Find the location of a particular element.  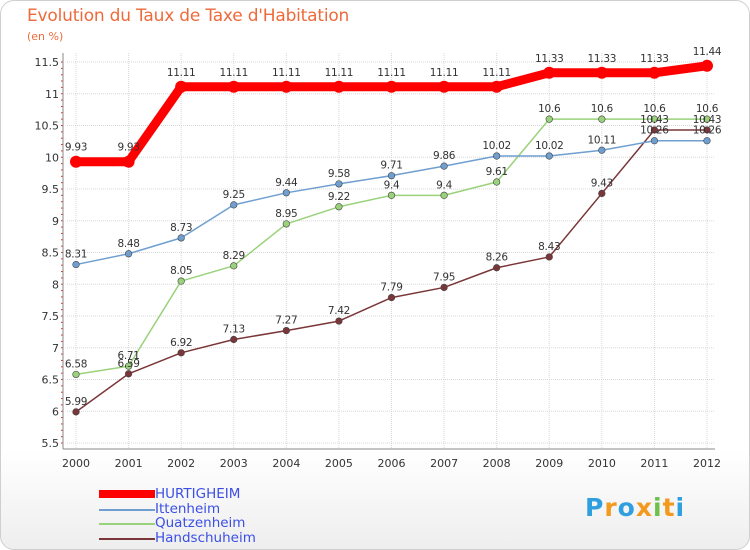

y-tick-label: 5.5 is located at coordinates (51, 443).